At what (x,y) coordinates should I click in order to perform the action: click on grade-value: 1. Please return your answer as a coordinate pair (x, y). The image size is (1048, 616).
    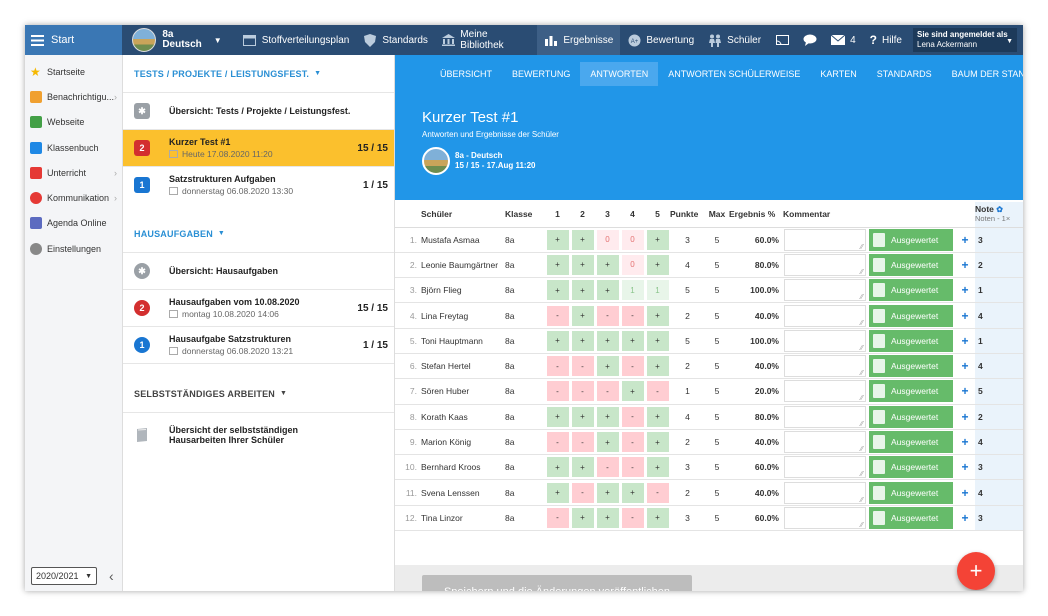
    Looking at the image, I should click on (999, 290).